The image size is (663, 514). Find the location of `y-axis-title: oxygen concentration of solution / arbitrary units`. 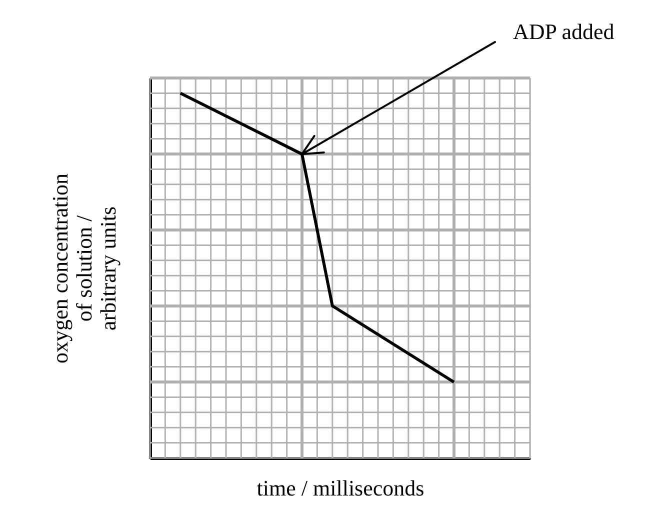

y-axis-title: oxygen concentration of solution / arbitrary units is located at coordinates (84, 269).